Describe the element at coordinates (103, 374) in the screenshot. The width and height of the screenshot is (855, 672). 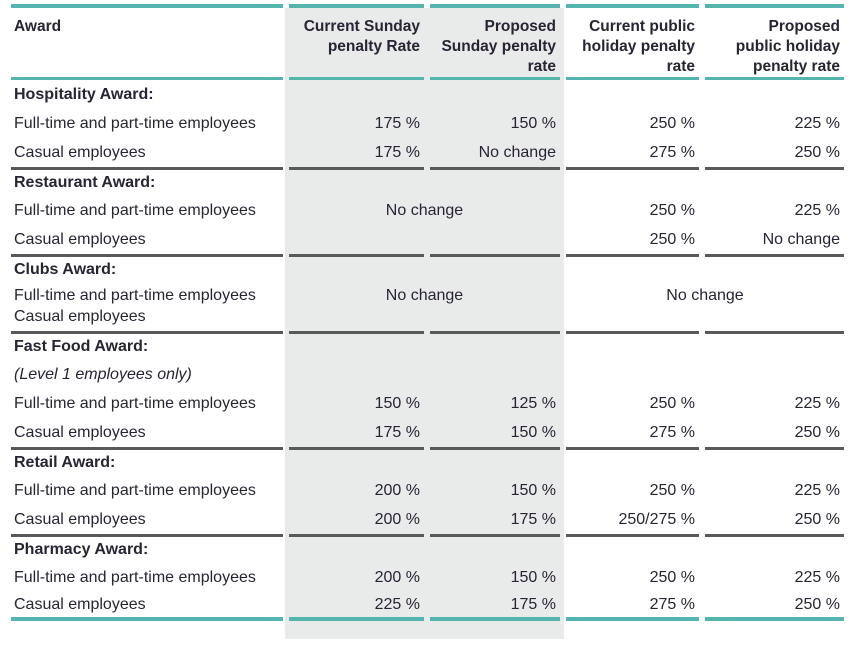
I see `section-note: (Level 1 employees only)` at that location.